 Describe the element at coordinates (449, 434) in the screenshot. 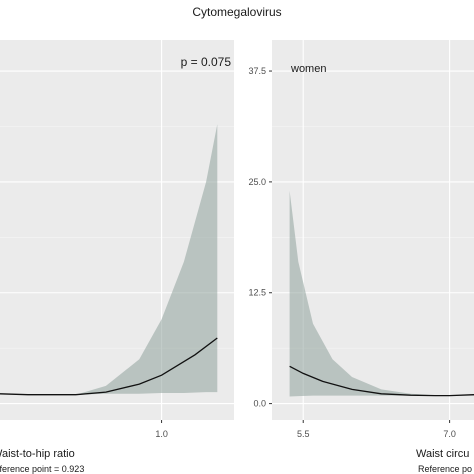

I see `right-x-tick-label: 7.0` at that location.